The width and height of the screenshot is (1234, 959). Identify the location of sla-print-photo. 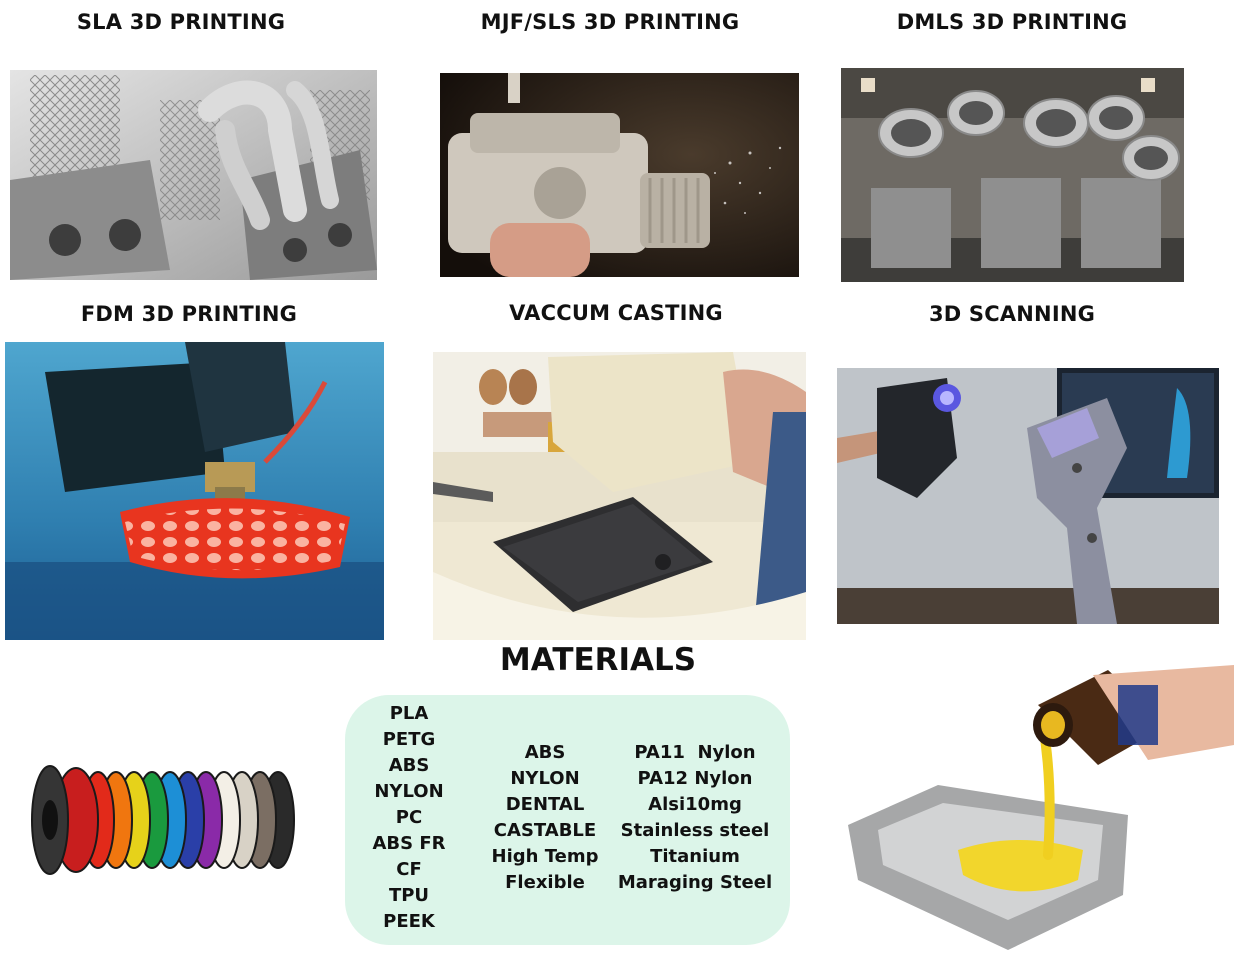
(193, 175).